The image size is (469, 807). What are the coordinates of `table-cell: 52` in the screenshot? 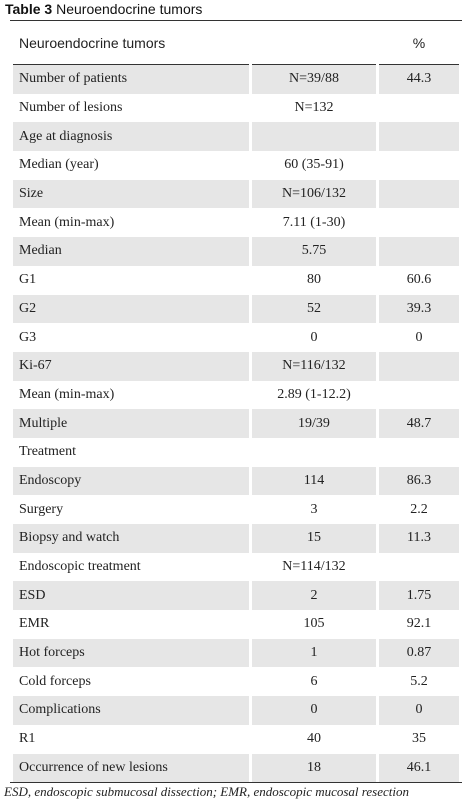 It's located at (314, 309).